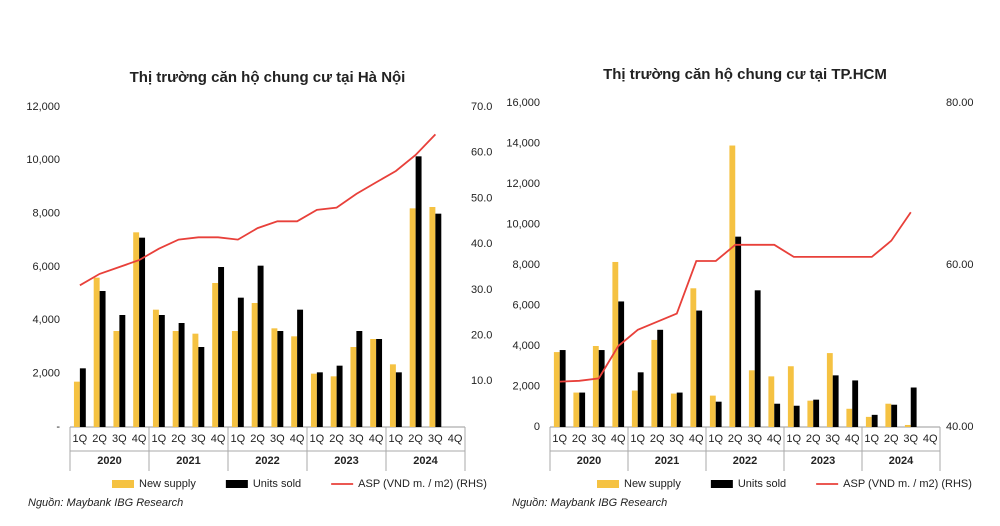 The width and height of the screenshot is (1000, 526). I want to click on y2-tick-label: 60.0, so click(481, 153).